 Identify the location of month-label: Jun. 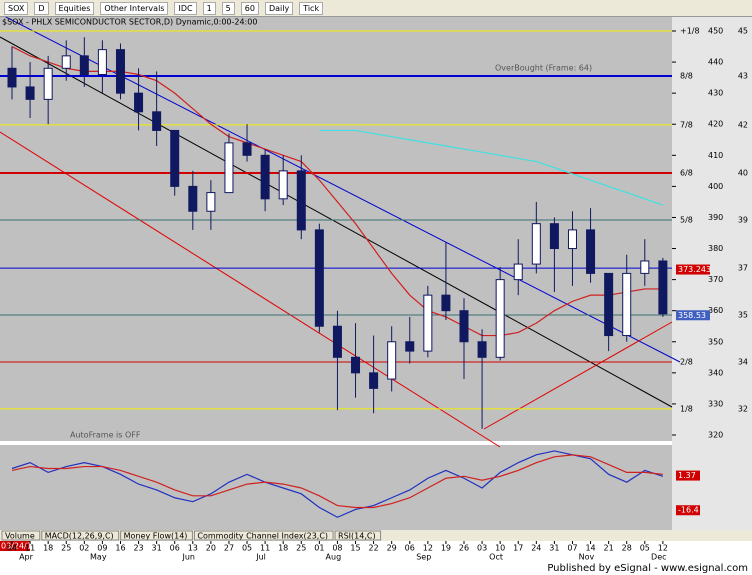
(188, 557).